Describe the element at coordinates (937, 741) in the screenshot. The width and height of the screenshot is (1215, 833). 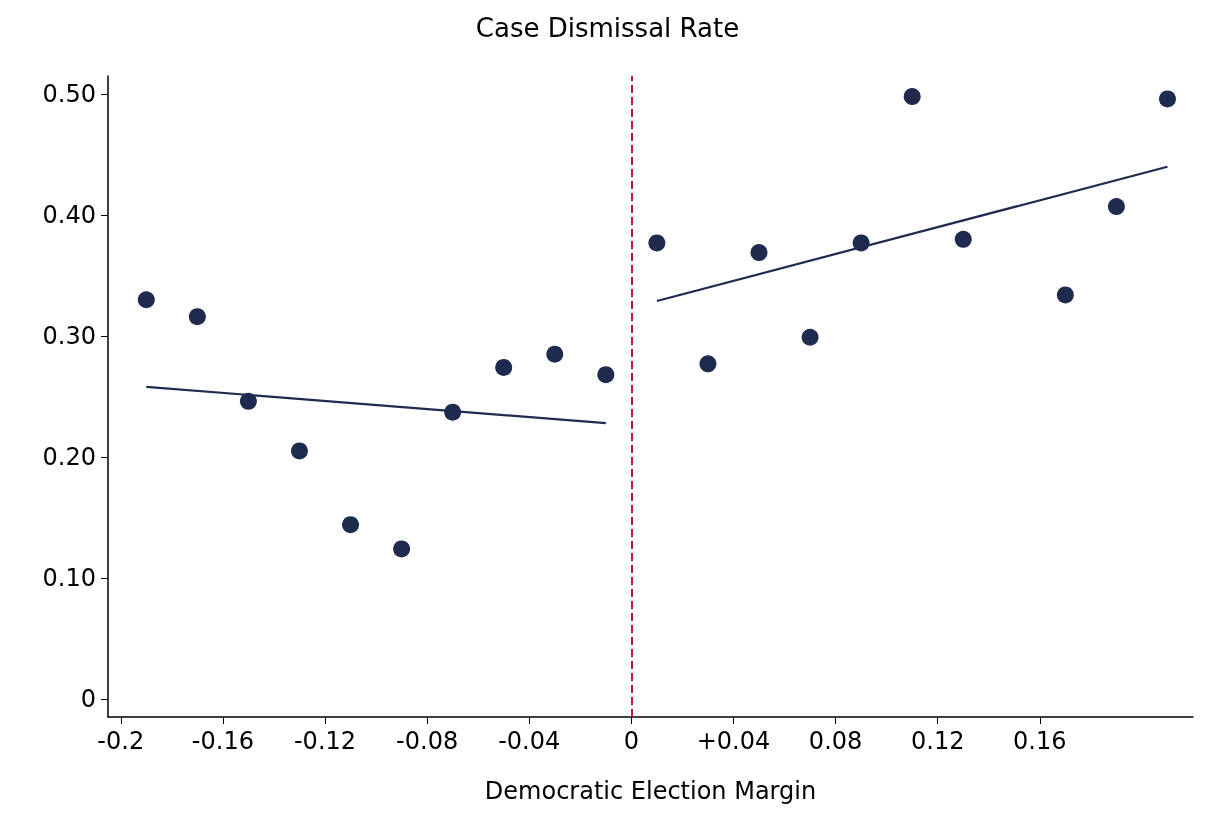
I see `x-tick-label: 0.12` at that location.